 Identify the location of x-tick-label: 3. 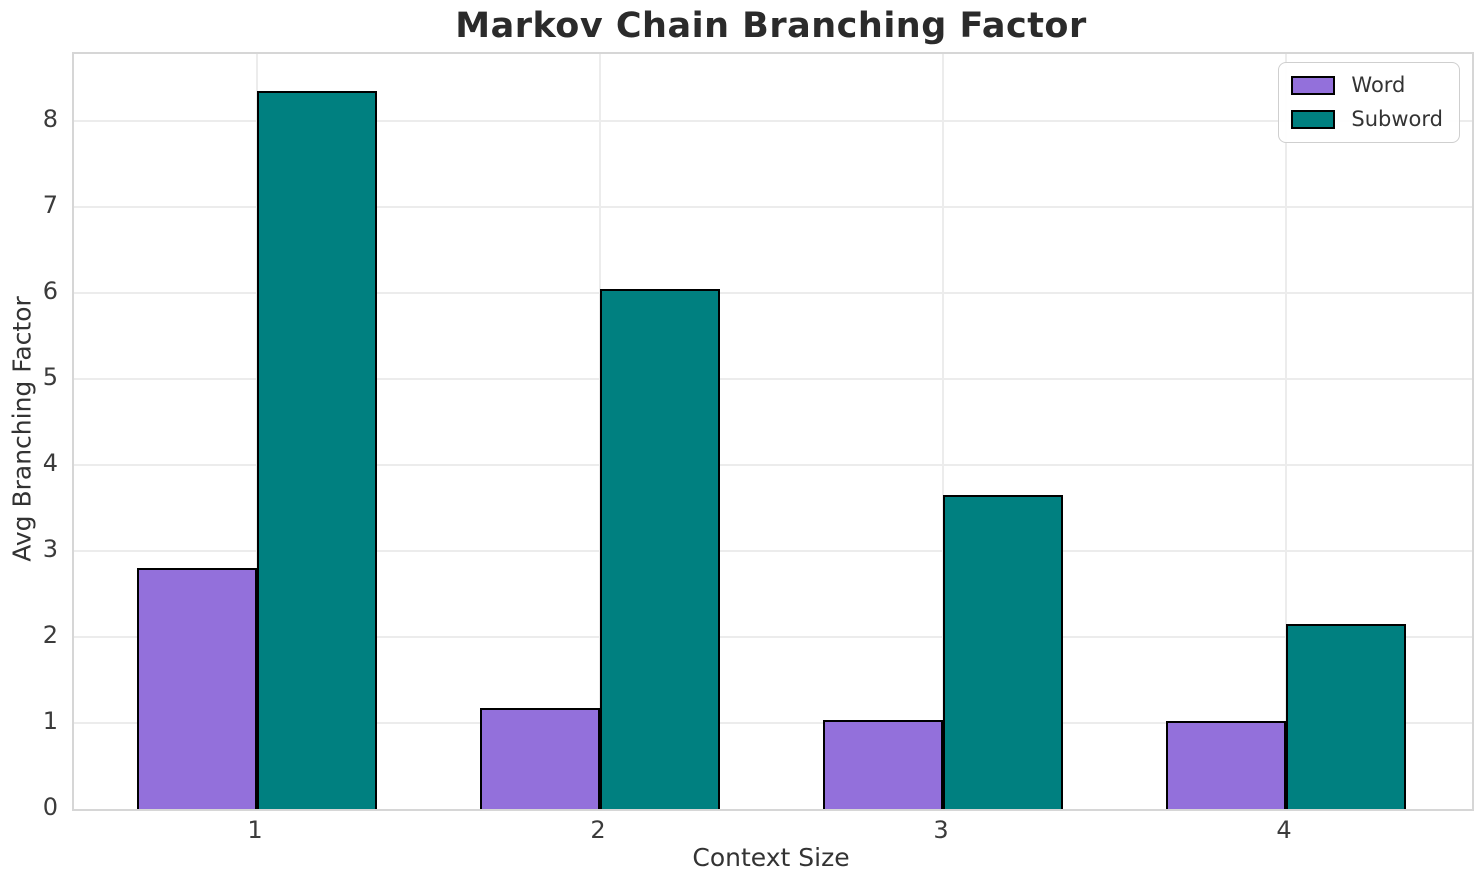
(941, 830).